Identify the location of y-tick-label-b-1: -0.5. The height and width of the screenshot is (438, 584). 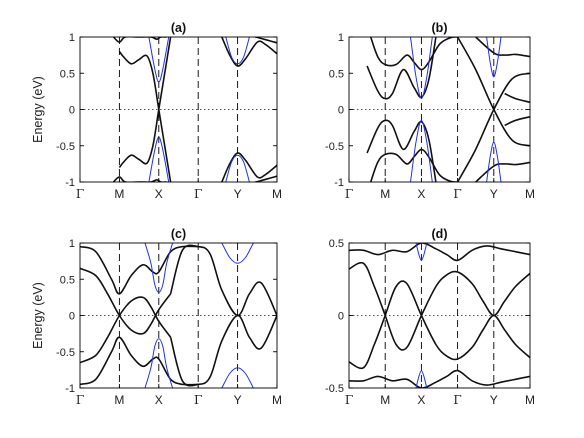
(334, 147).